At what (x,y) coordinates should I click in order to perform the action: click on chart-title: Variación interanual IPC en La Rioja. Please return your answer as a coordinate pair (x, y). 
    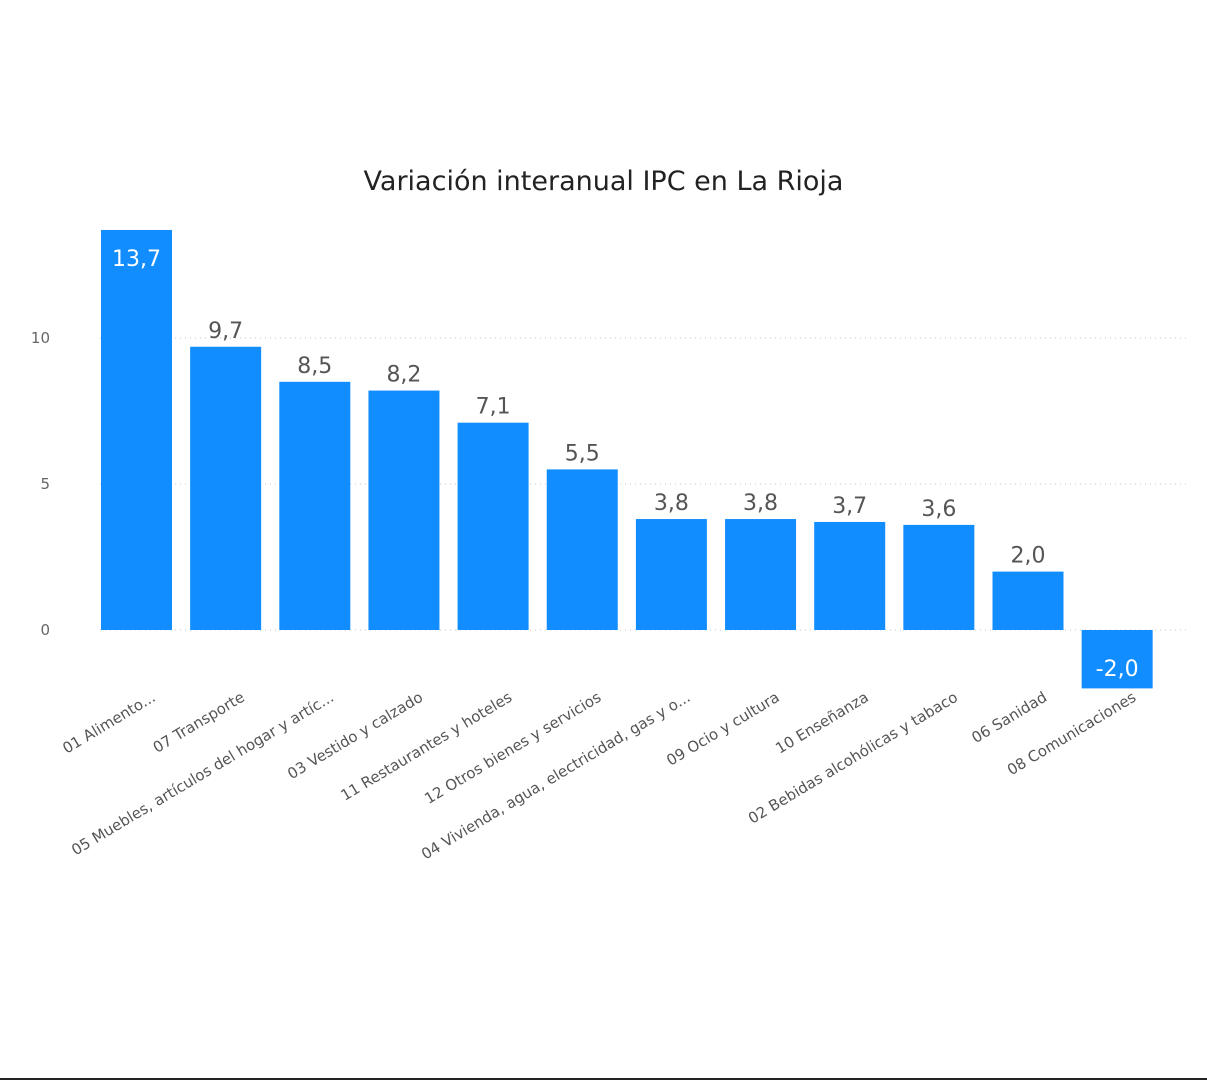
    Looking at the image, I should click on (603, 181).